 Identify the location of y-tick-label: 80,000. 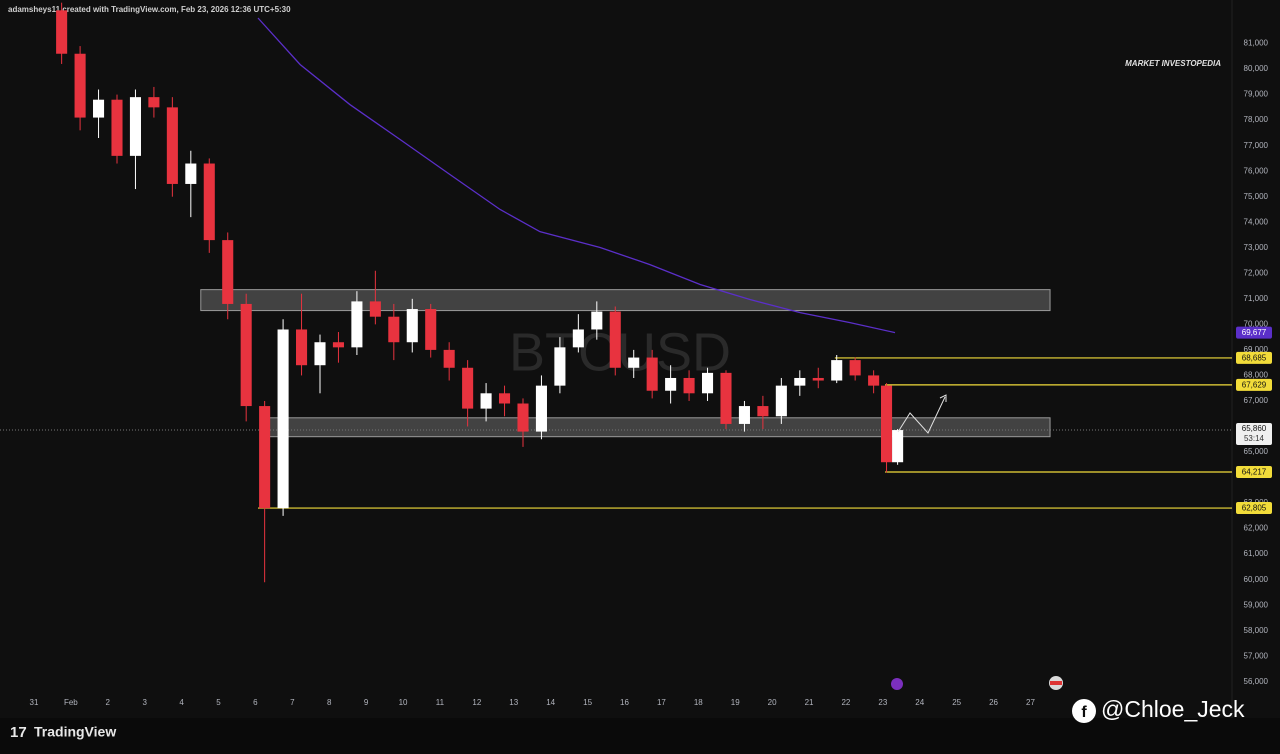
(1256, 68).